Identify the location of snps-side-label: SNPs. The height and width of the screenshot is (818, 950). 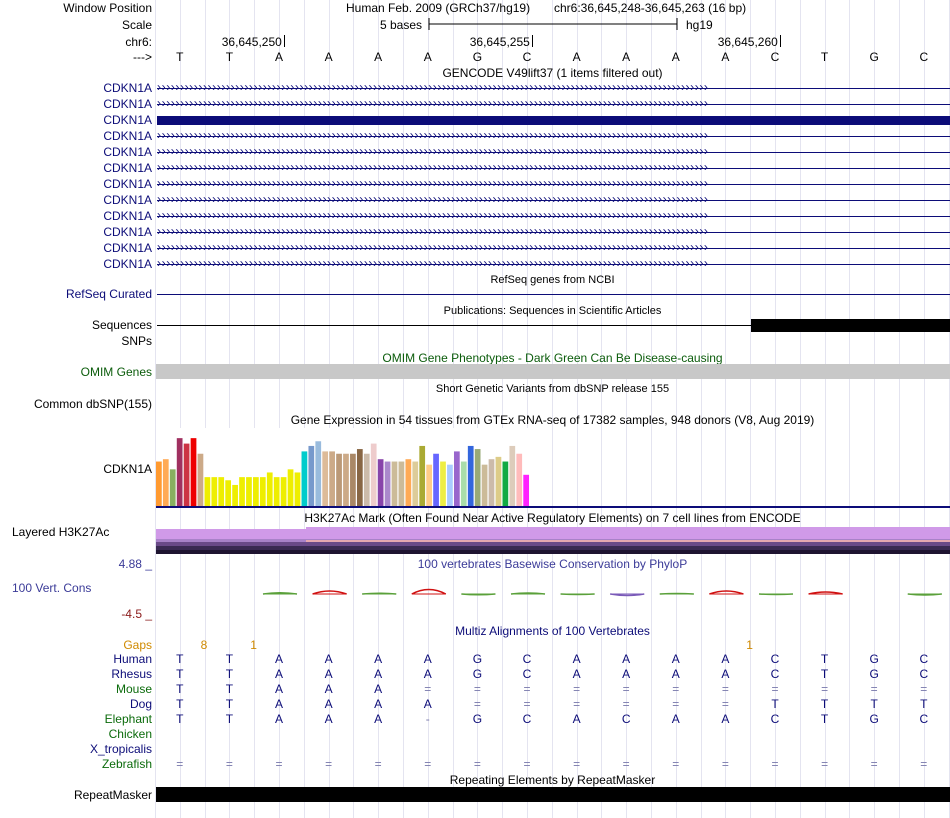
(136, 341).